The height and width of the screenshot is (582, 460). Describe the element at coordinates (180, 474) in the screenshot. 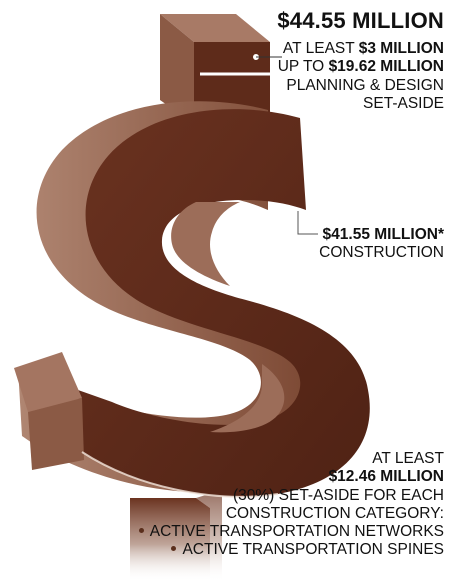

I see `dollar-s-highlight` at that location.